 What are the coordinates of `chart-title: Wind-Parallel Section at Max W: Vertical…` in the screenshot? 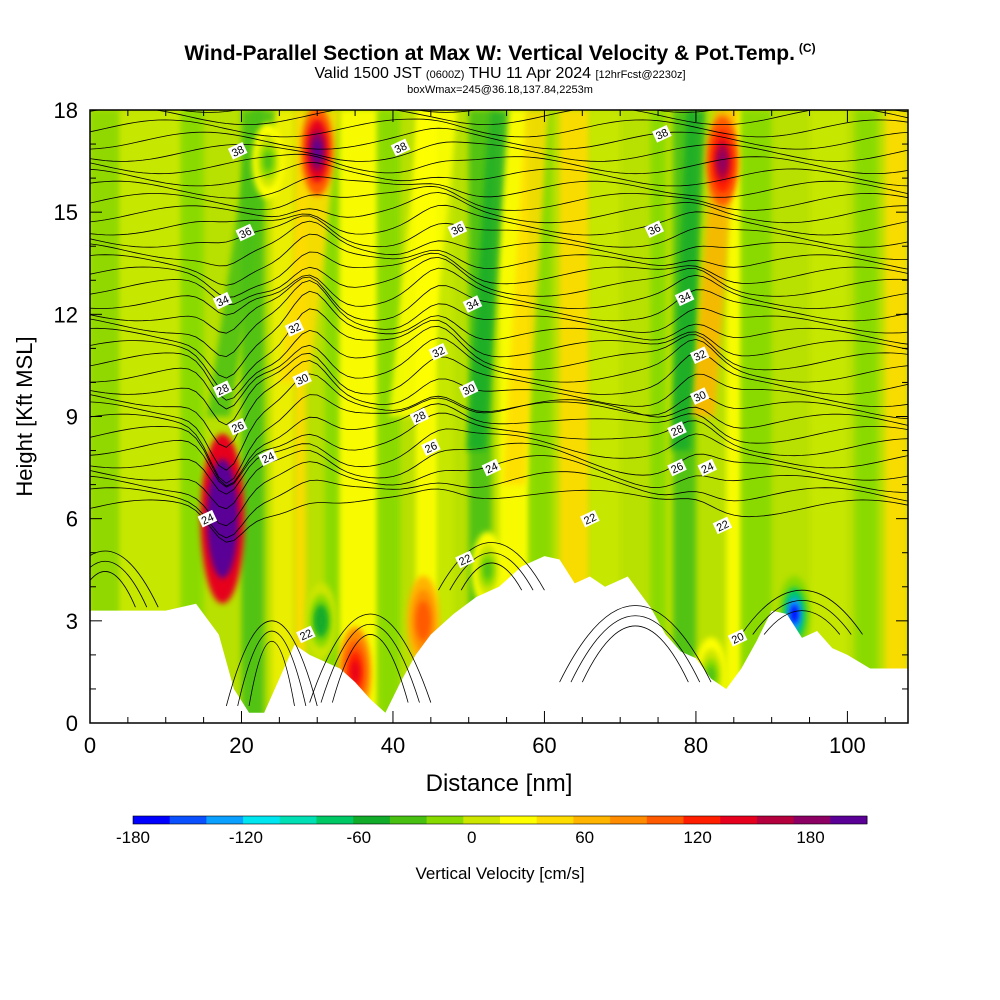 It's located at (500, 51).